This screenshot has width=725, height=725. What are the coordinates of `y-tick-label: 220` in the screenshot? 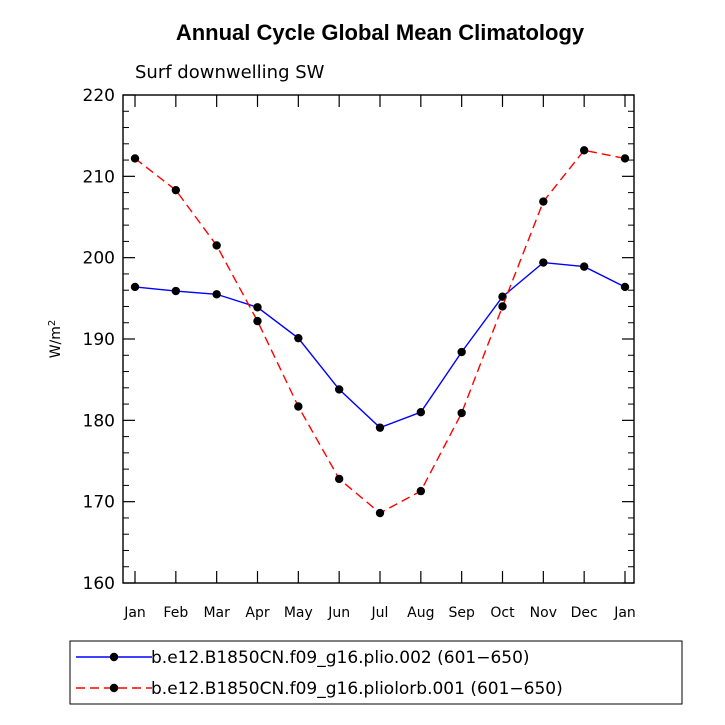 It's located at (99, 96).